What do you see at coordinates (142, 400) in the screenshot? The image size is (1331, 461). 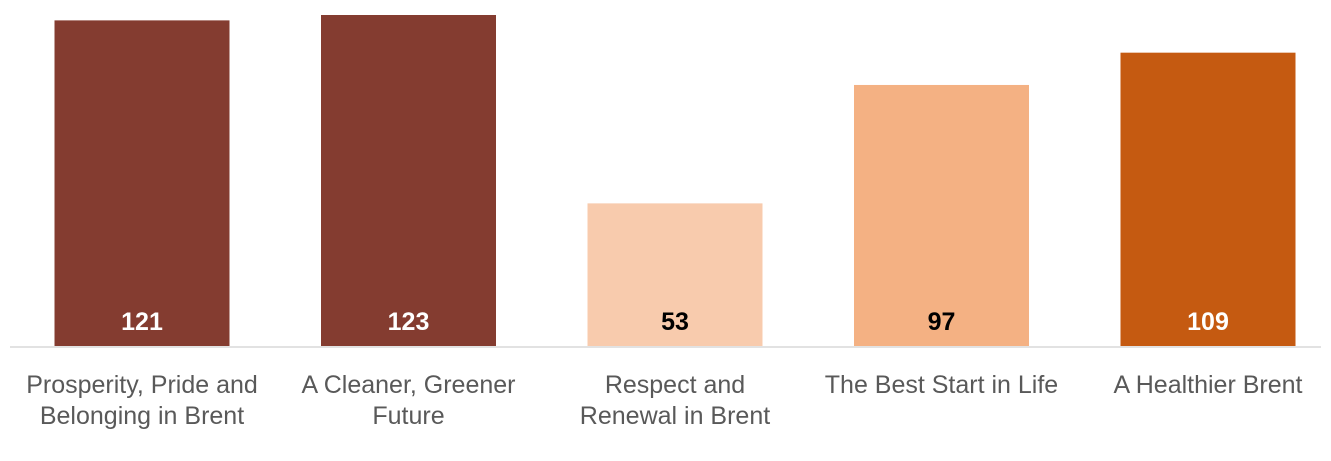 I see `x-tick-label-1: Prosperity, Pride and Belonging in Brent` at bounding box center [142, 400].